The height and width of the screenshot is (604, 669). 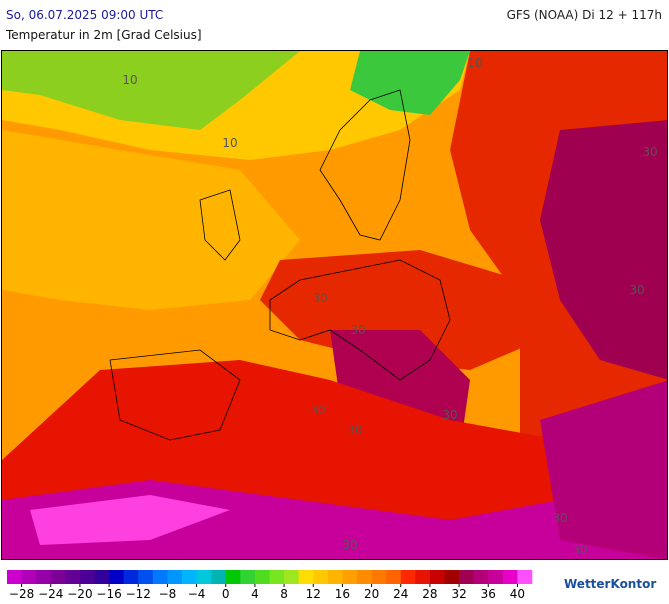 I want to click on logo: WetterKontor, so click(x=610, y=584).